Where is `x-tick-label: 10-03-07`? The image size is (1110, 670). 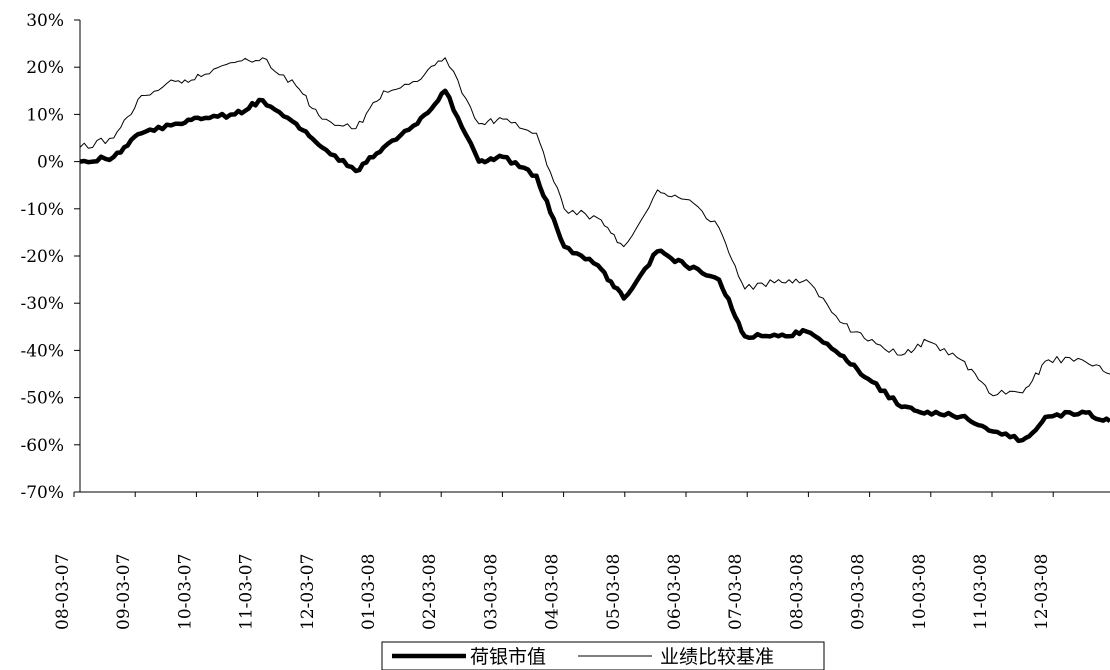
x-tick-label: 10-03-07 is located at coordinates (185, 592).